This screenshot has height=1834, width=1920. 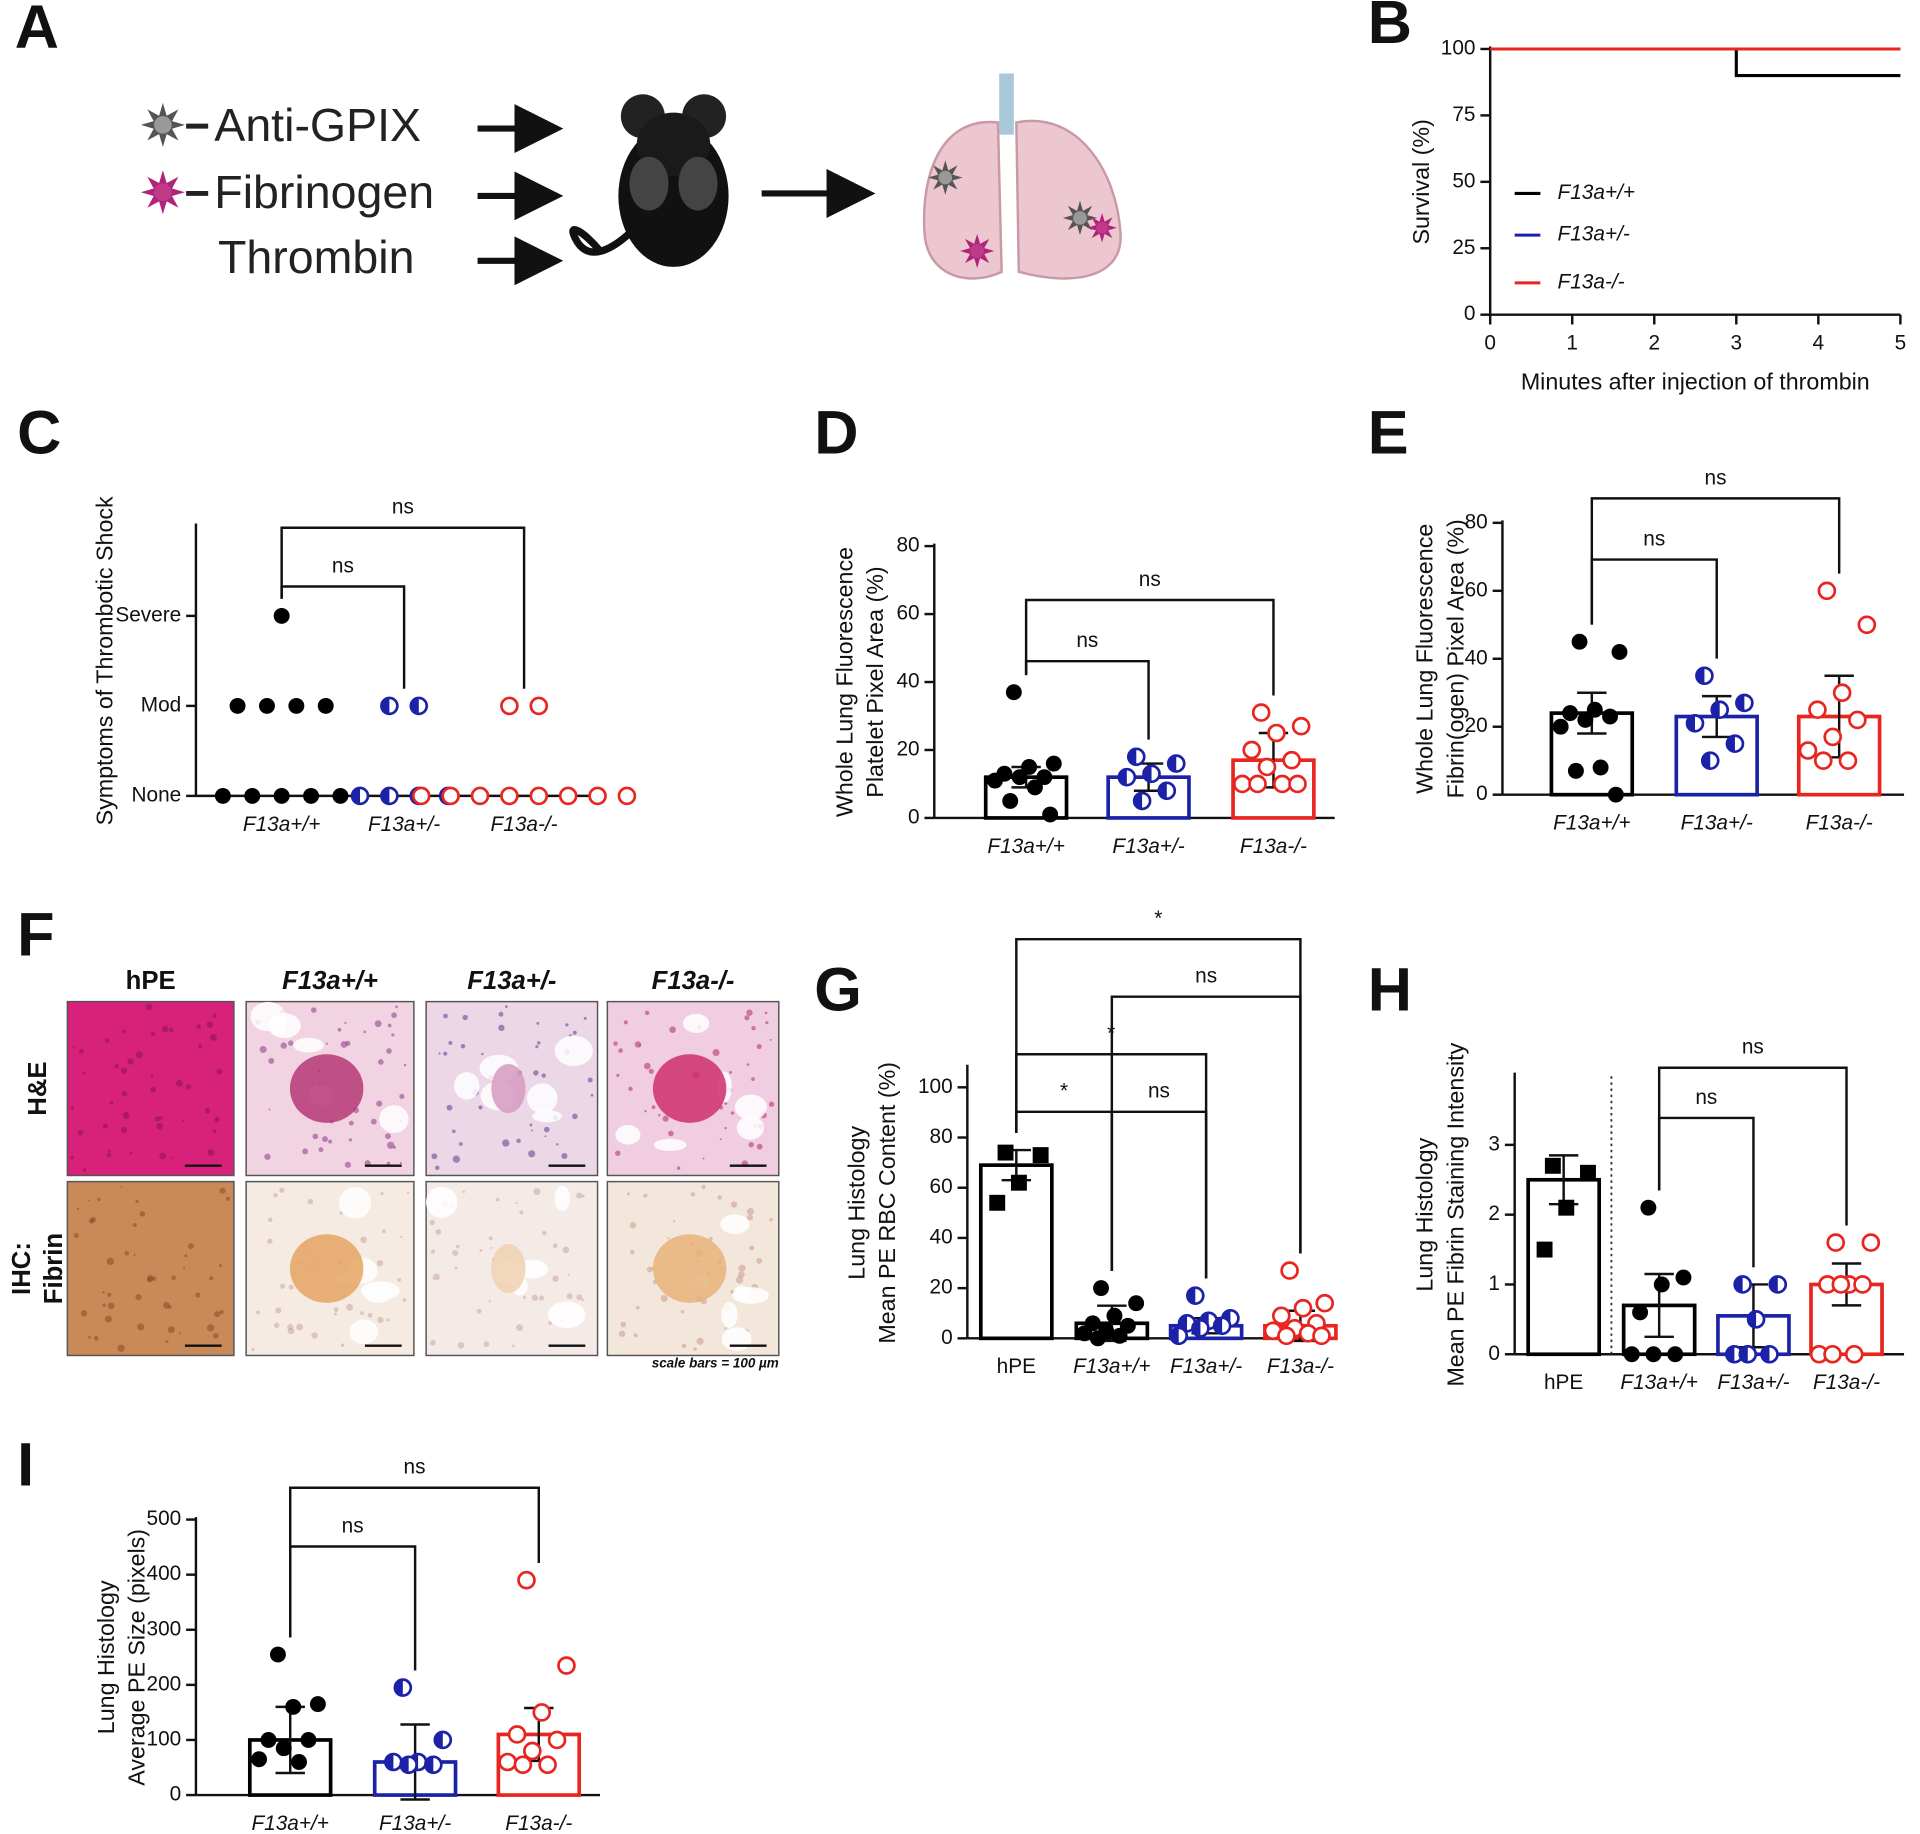 I want to click on x-tick-label: F13a+/-, so click(x=1206, y=1366).